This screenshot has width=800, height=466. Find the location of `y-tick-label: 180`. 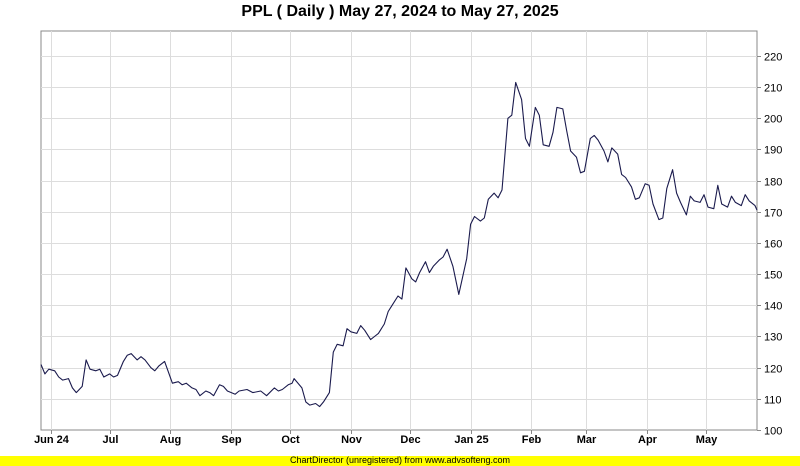

y-tick-label: 180 is located at coordinates (773, 183).